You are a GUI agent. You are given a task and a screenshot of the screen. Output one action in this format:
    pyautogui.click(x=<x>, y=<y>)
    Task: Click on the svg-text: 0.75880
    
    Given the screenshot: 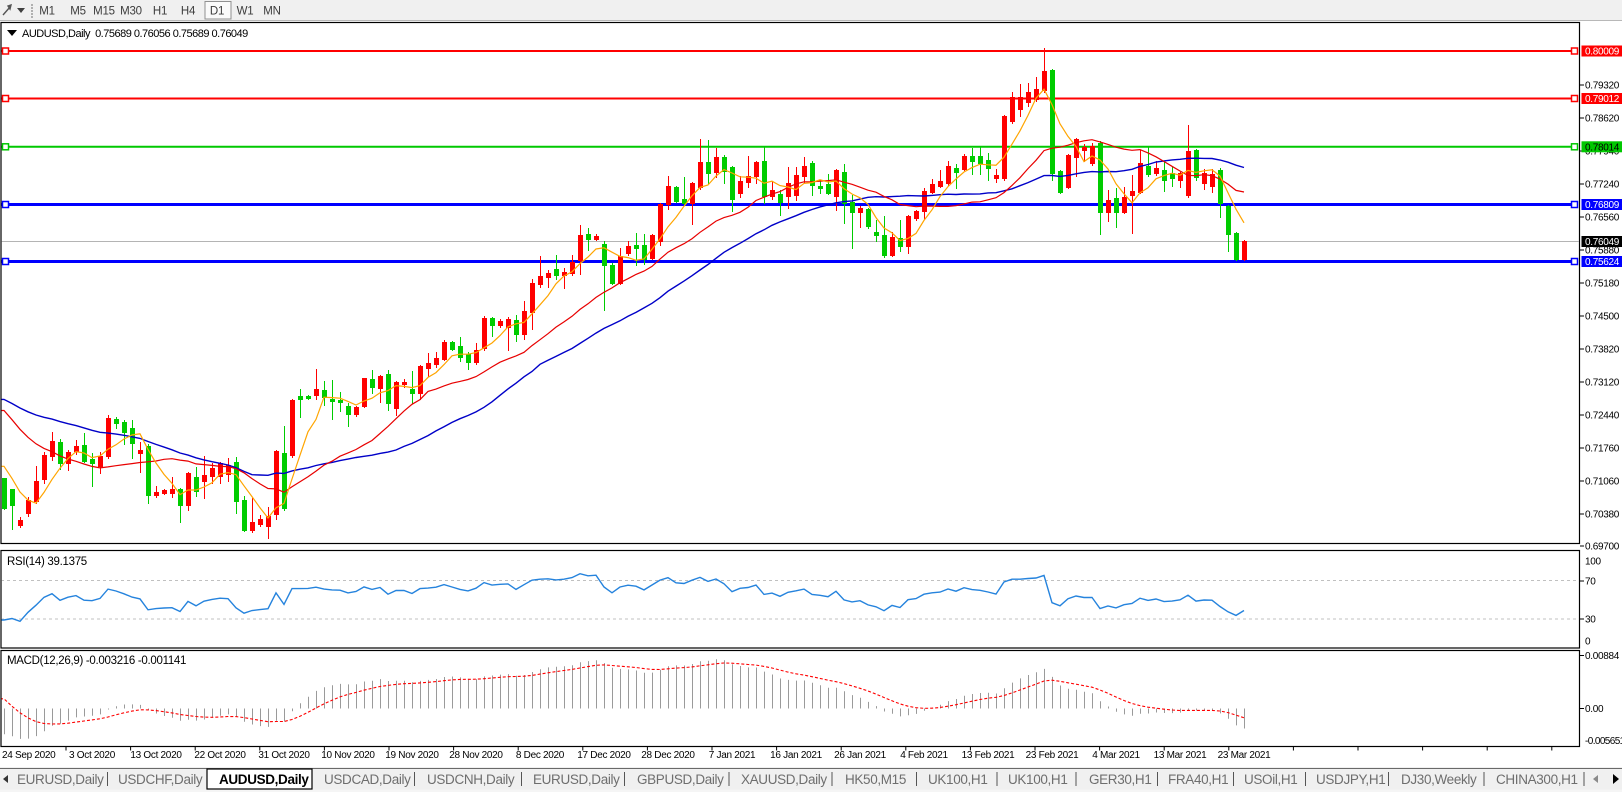 What is the action you would take?
    pyautogui.click(x=1602, y=251)
    